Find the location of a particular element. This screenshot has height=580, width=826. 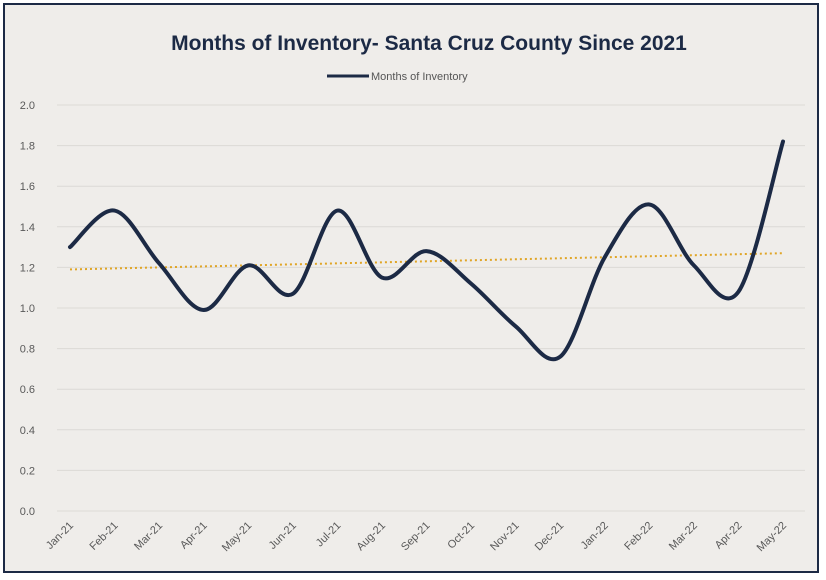

x-tick-label: Feb-22 is located at coordinates (638, 536).